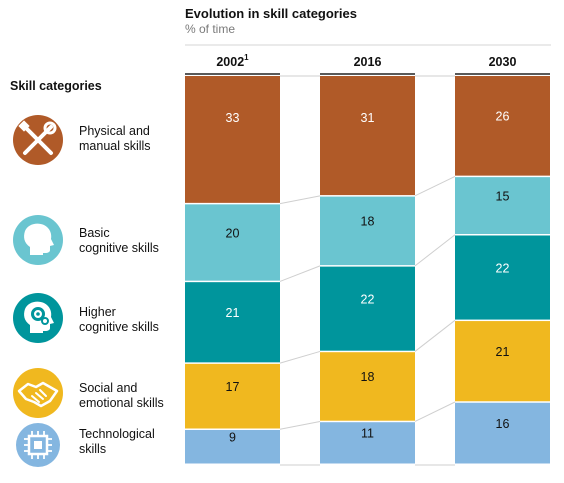 The image size is (564, 483). Describe the element at coordinates (38, 291) in the screenshot. I see `icons-layer` at that location.